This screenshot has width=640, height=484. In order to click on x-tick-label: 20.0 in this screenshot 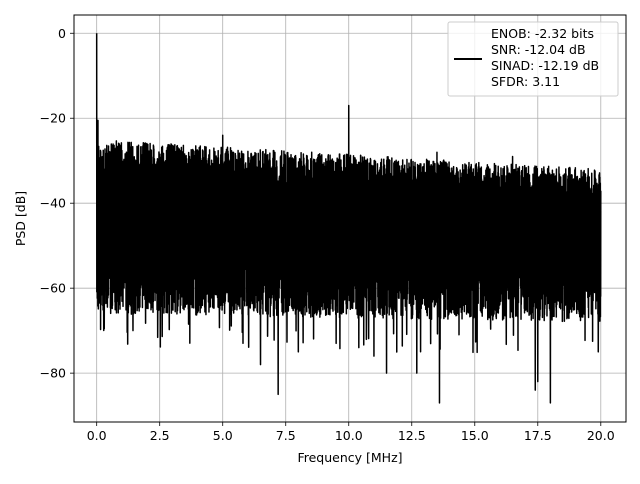, I will do `click(601, 435)`.